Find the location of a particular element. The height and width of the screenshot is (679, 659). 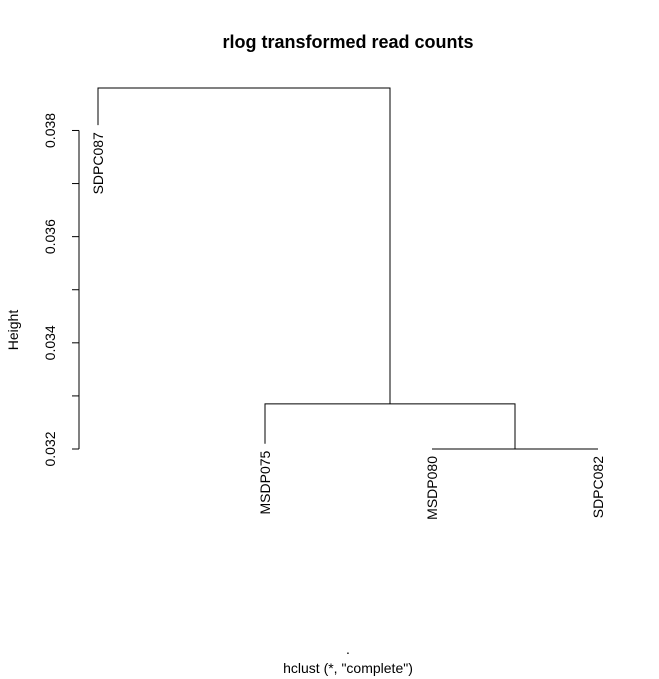

y-tick-label: 0.036 is located at coordinates (50, 236).